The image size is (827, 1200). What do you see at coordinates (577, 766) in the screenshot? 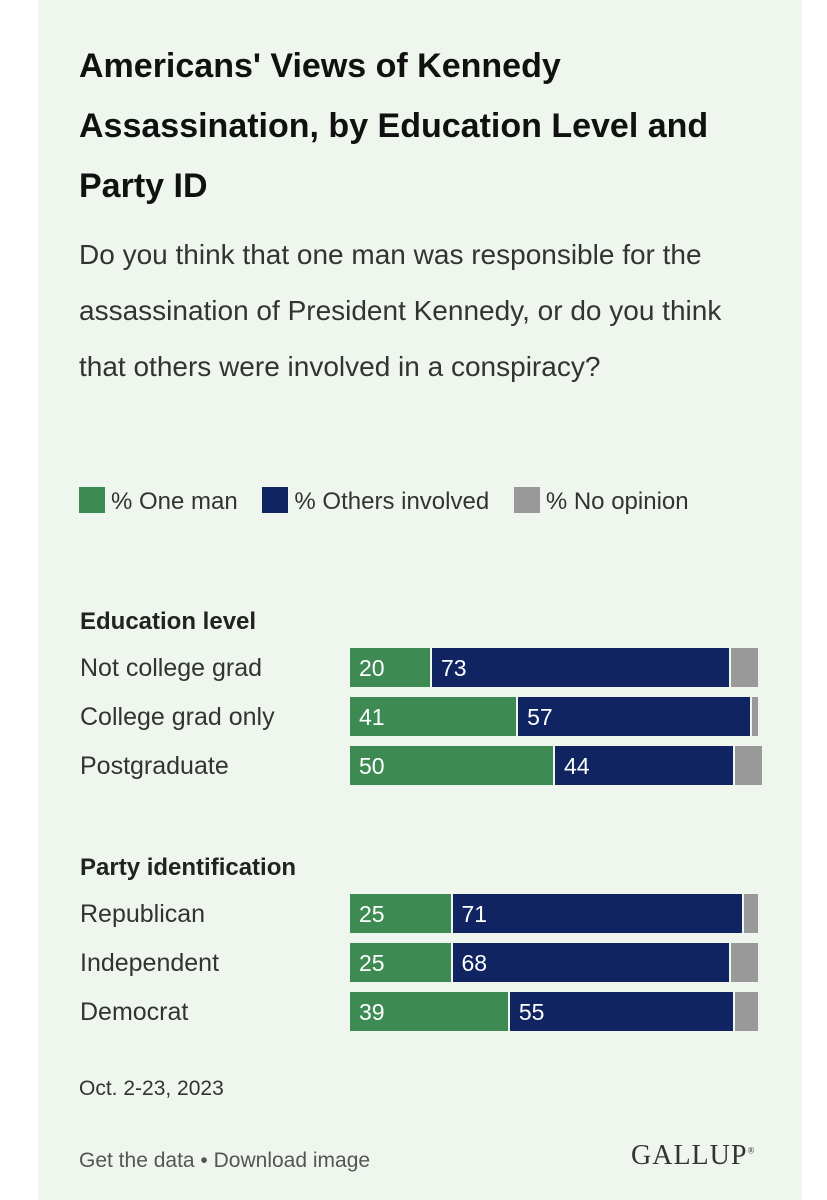
I see `data-label: 44` at bounding box center [577, 766].